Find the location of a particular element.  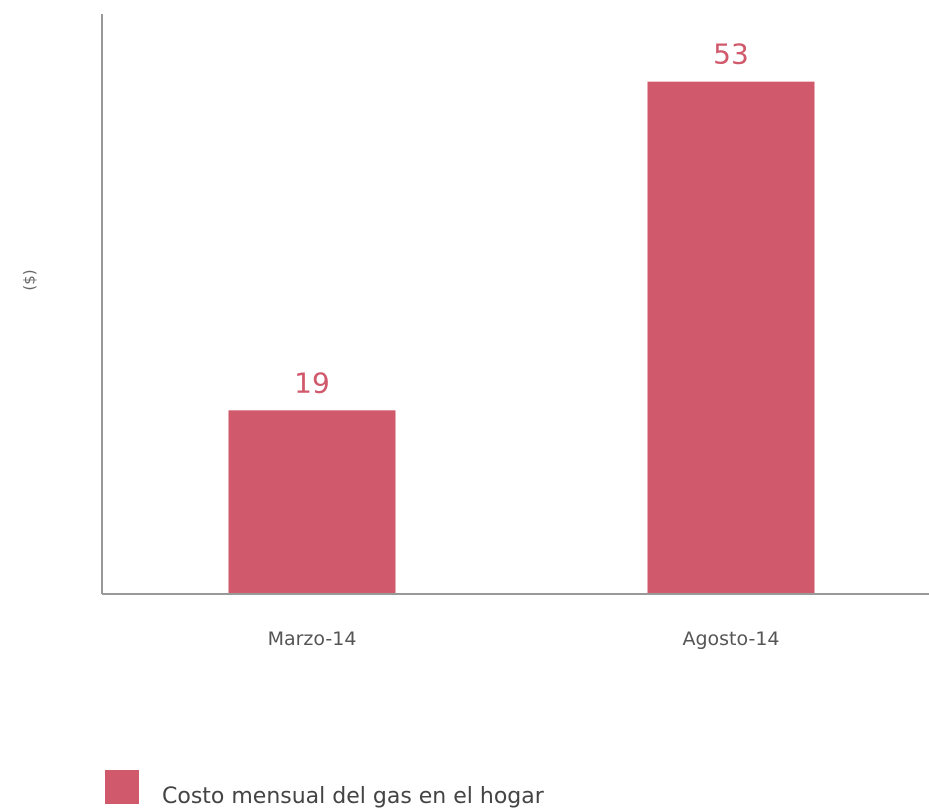

legend-label: Costo mensual del gas en el hogar is located at coordinates (353, 796).